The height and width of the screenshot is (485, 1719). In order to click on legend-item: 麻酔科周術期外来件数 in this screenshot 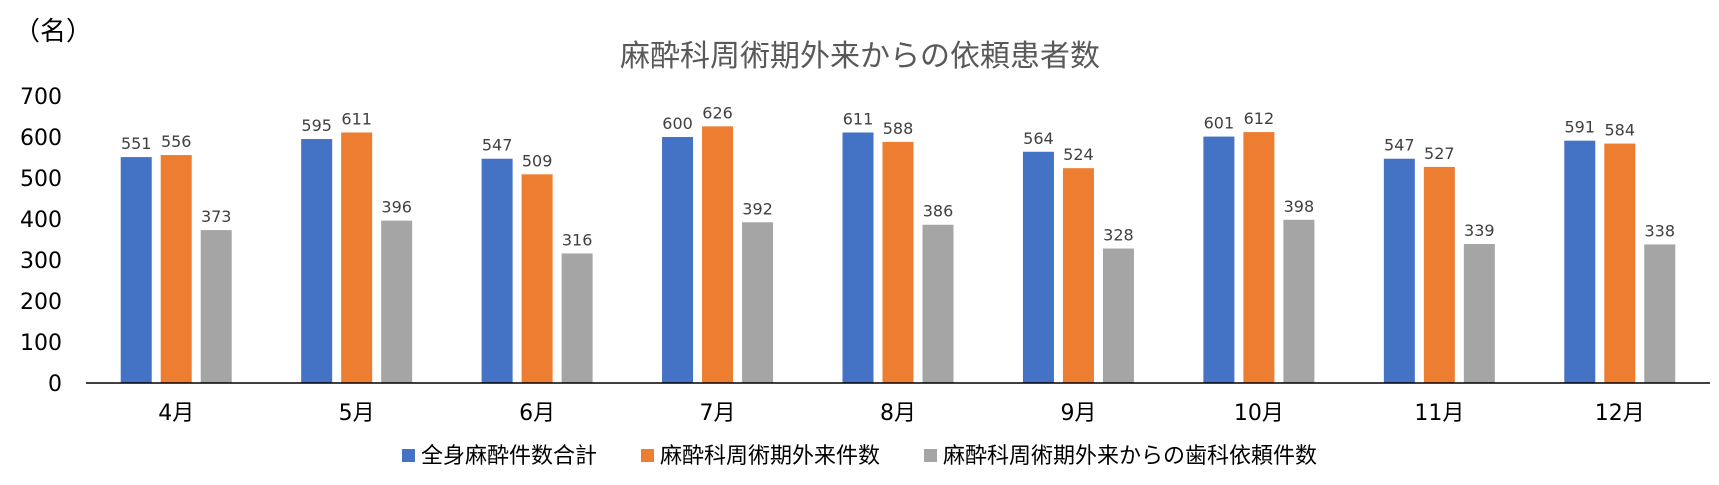, I will do `click(760, 456)`.